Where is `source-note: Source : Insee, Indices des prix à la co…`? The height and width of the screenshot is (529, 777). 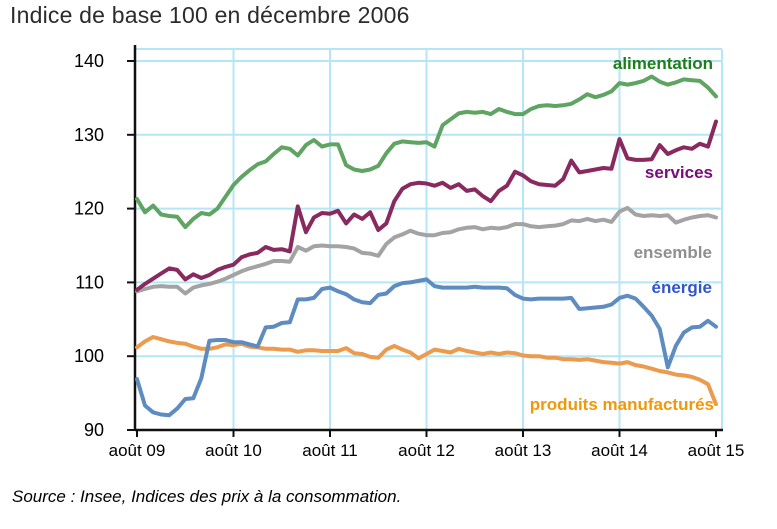
source-note: Source : Insee, Indices des prix à la co… is located at coordinates (207, 496).